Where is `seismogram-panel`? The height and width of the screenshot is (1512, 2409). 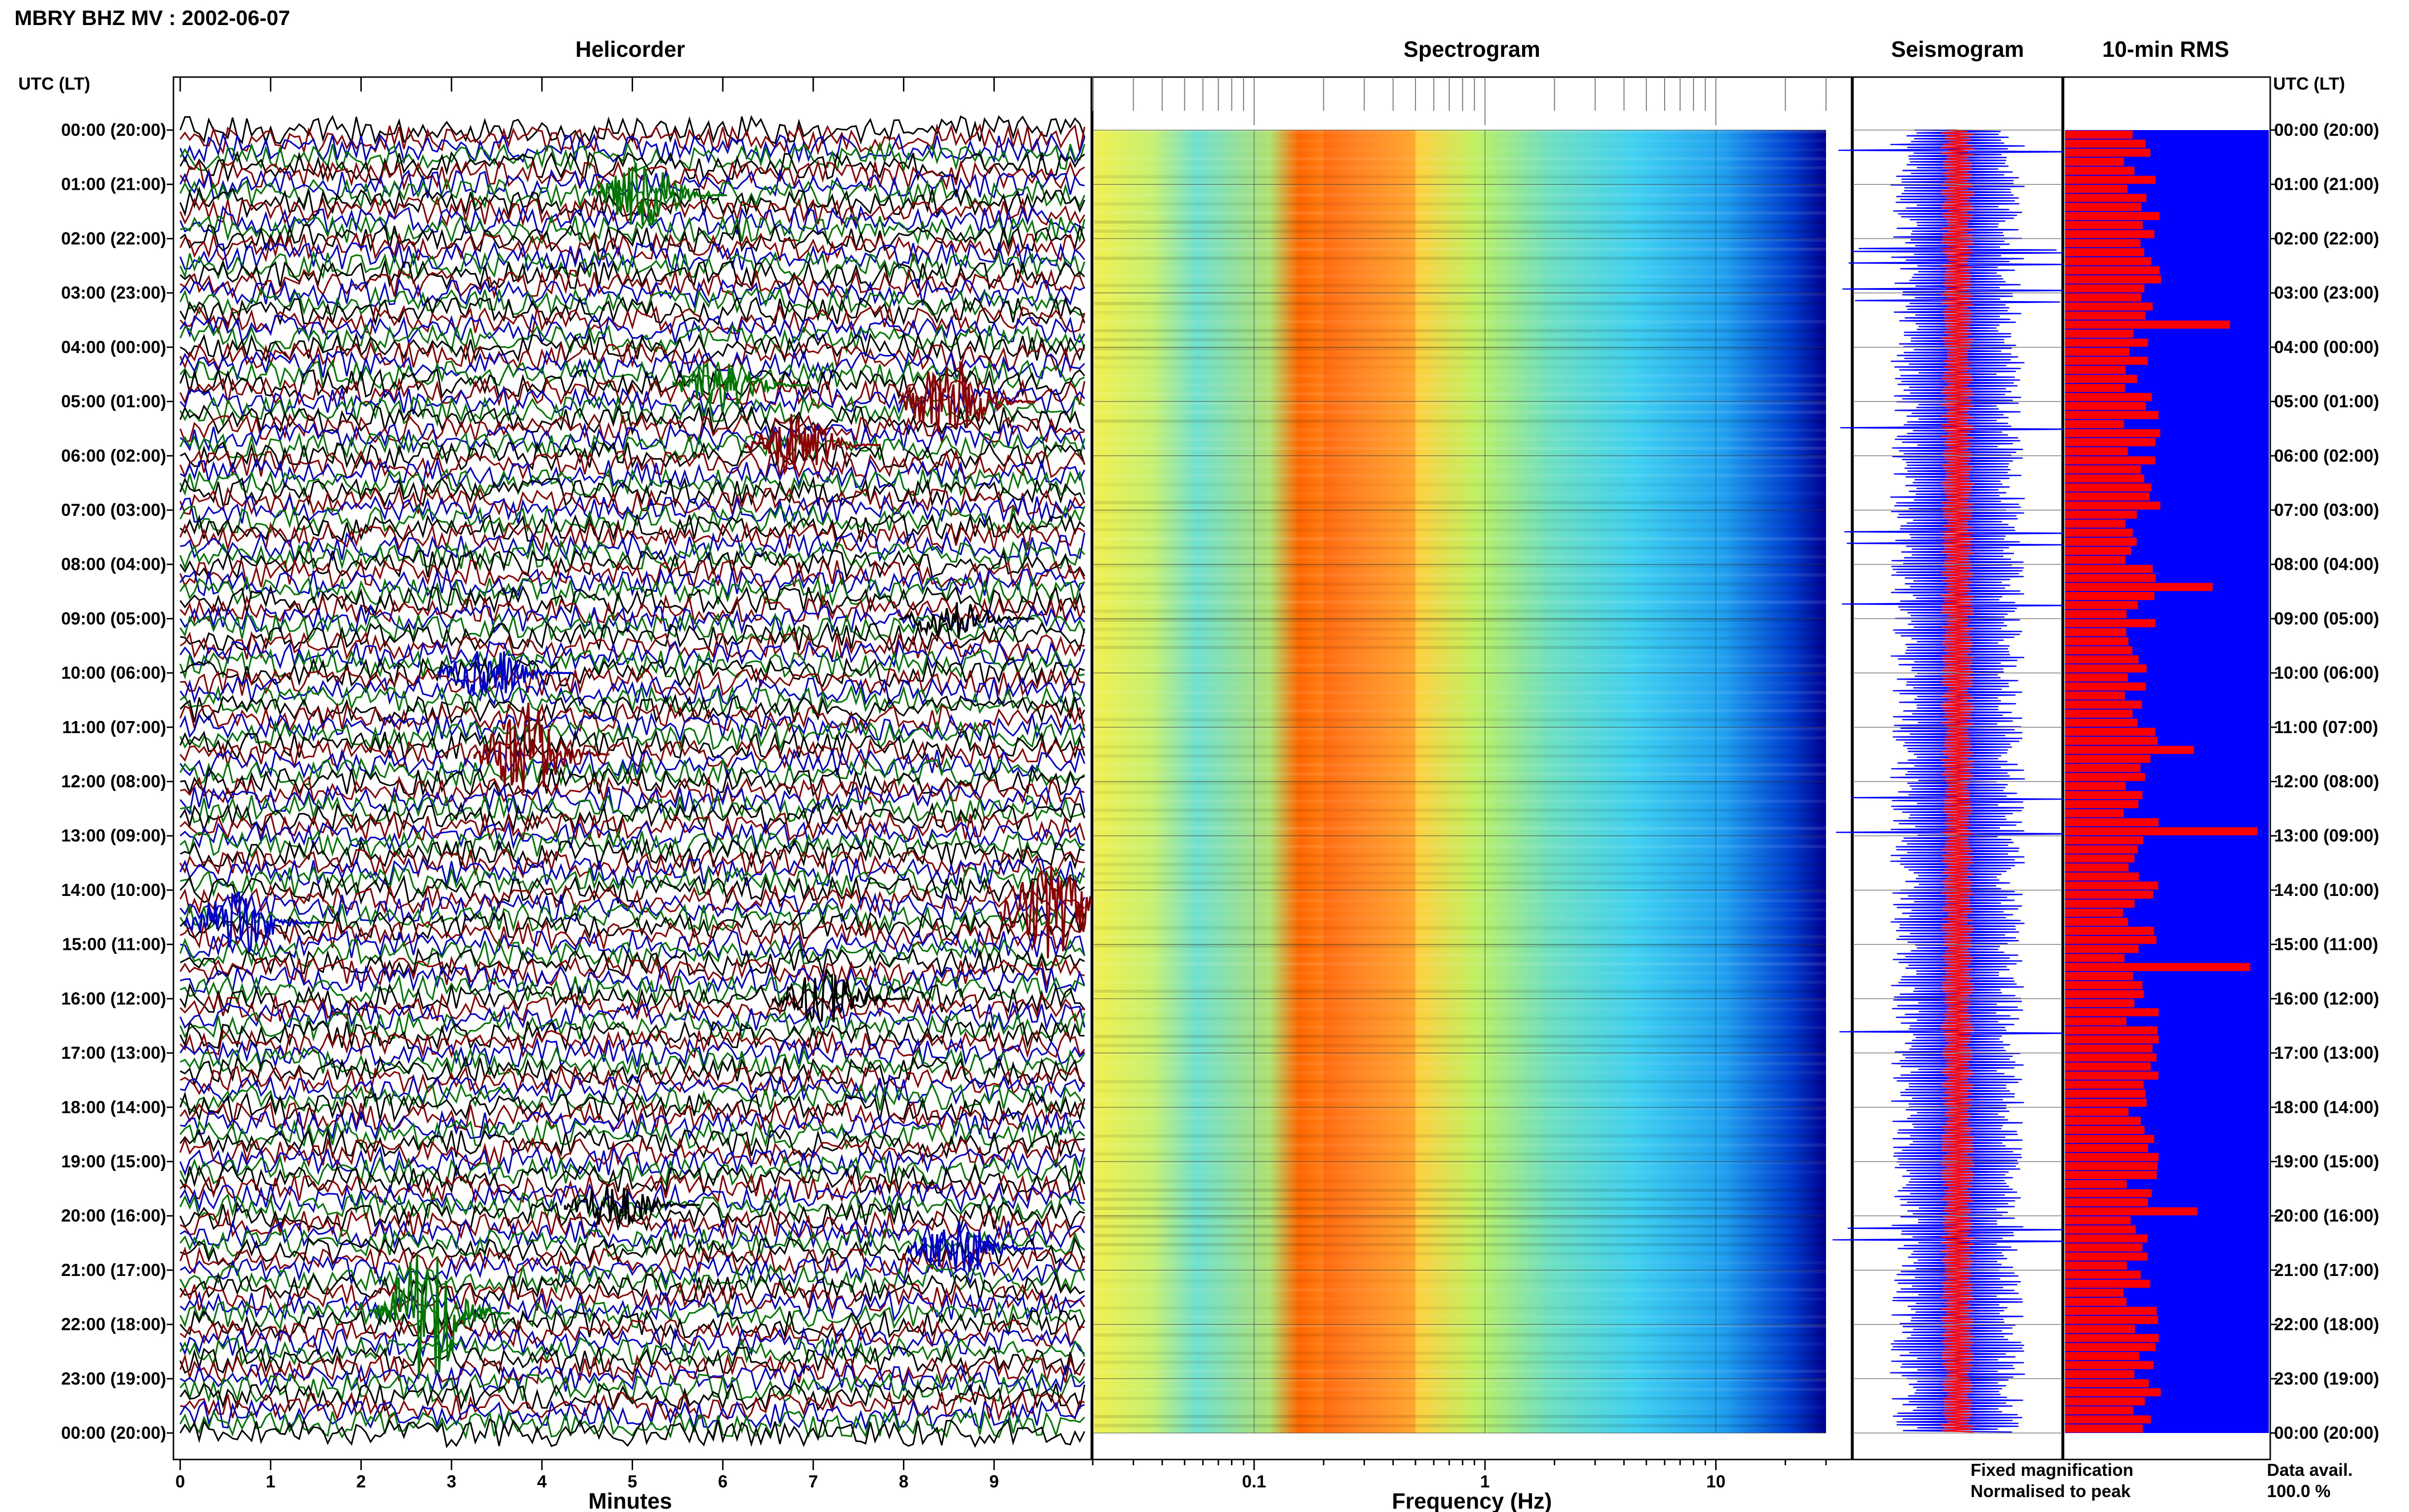
seismogram-panel is located at coordinates (1957, 768).